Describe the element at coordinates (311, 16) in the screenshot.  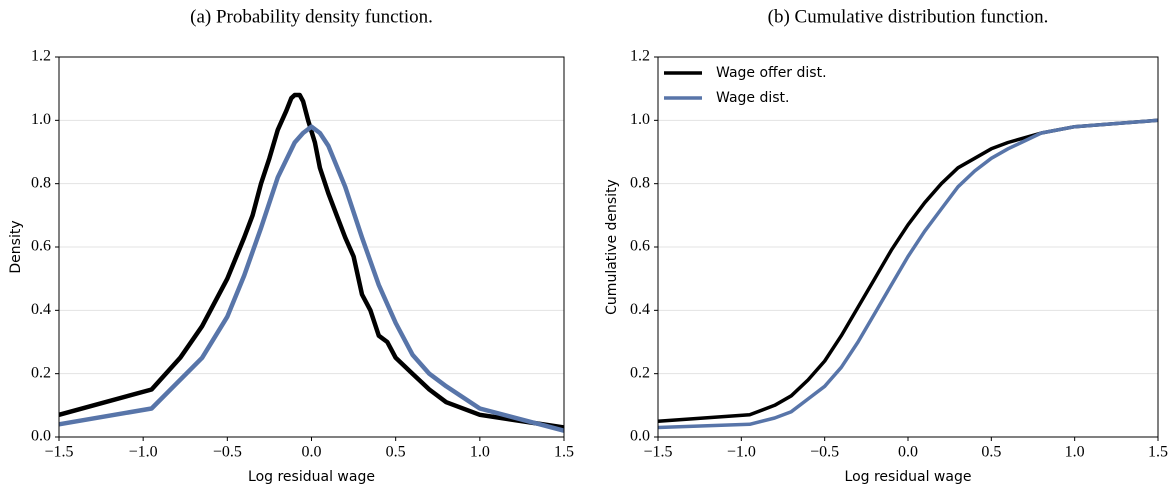
I see `chart-title: (a) Probability density function.` at that location.